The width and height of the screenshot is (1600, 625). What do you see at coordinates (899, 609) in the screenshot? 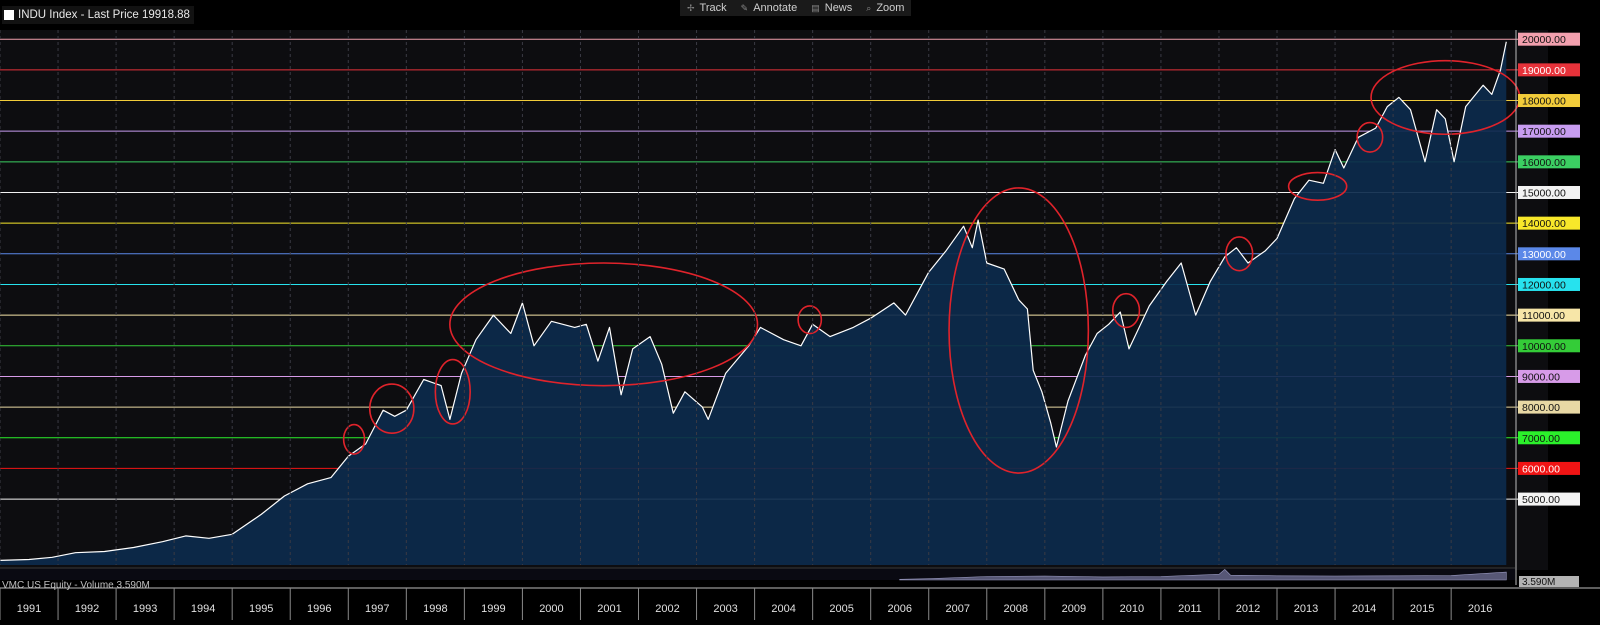
I see `x-tick-label-2006: 2006` at bounding box center [899, 609].